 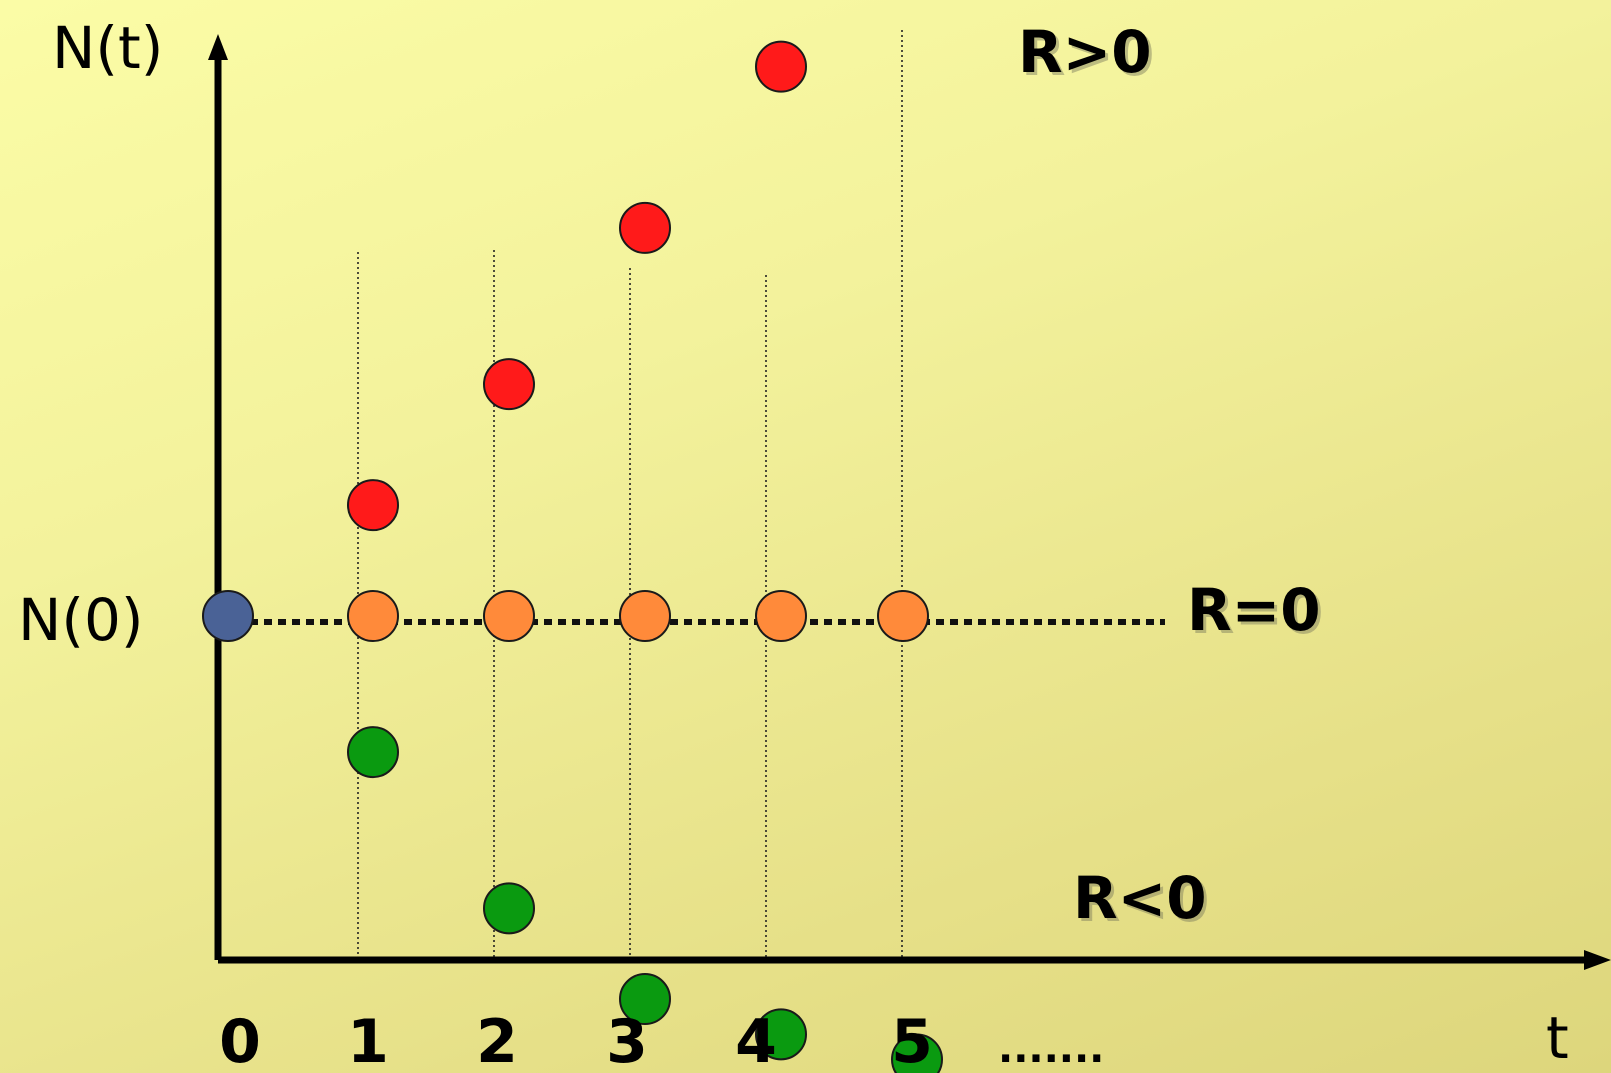 What do you see at coordinates (218, 47) in the screenshot?
I see `y-axis-arrow` at bounding box center [218, 47].